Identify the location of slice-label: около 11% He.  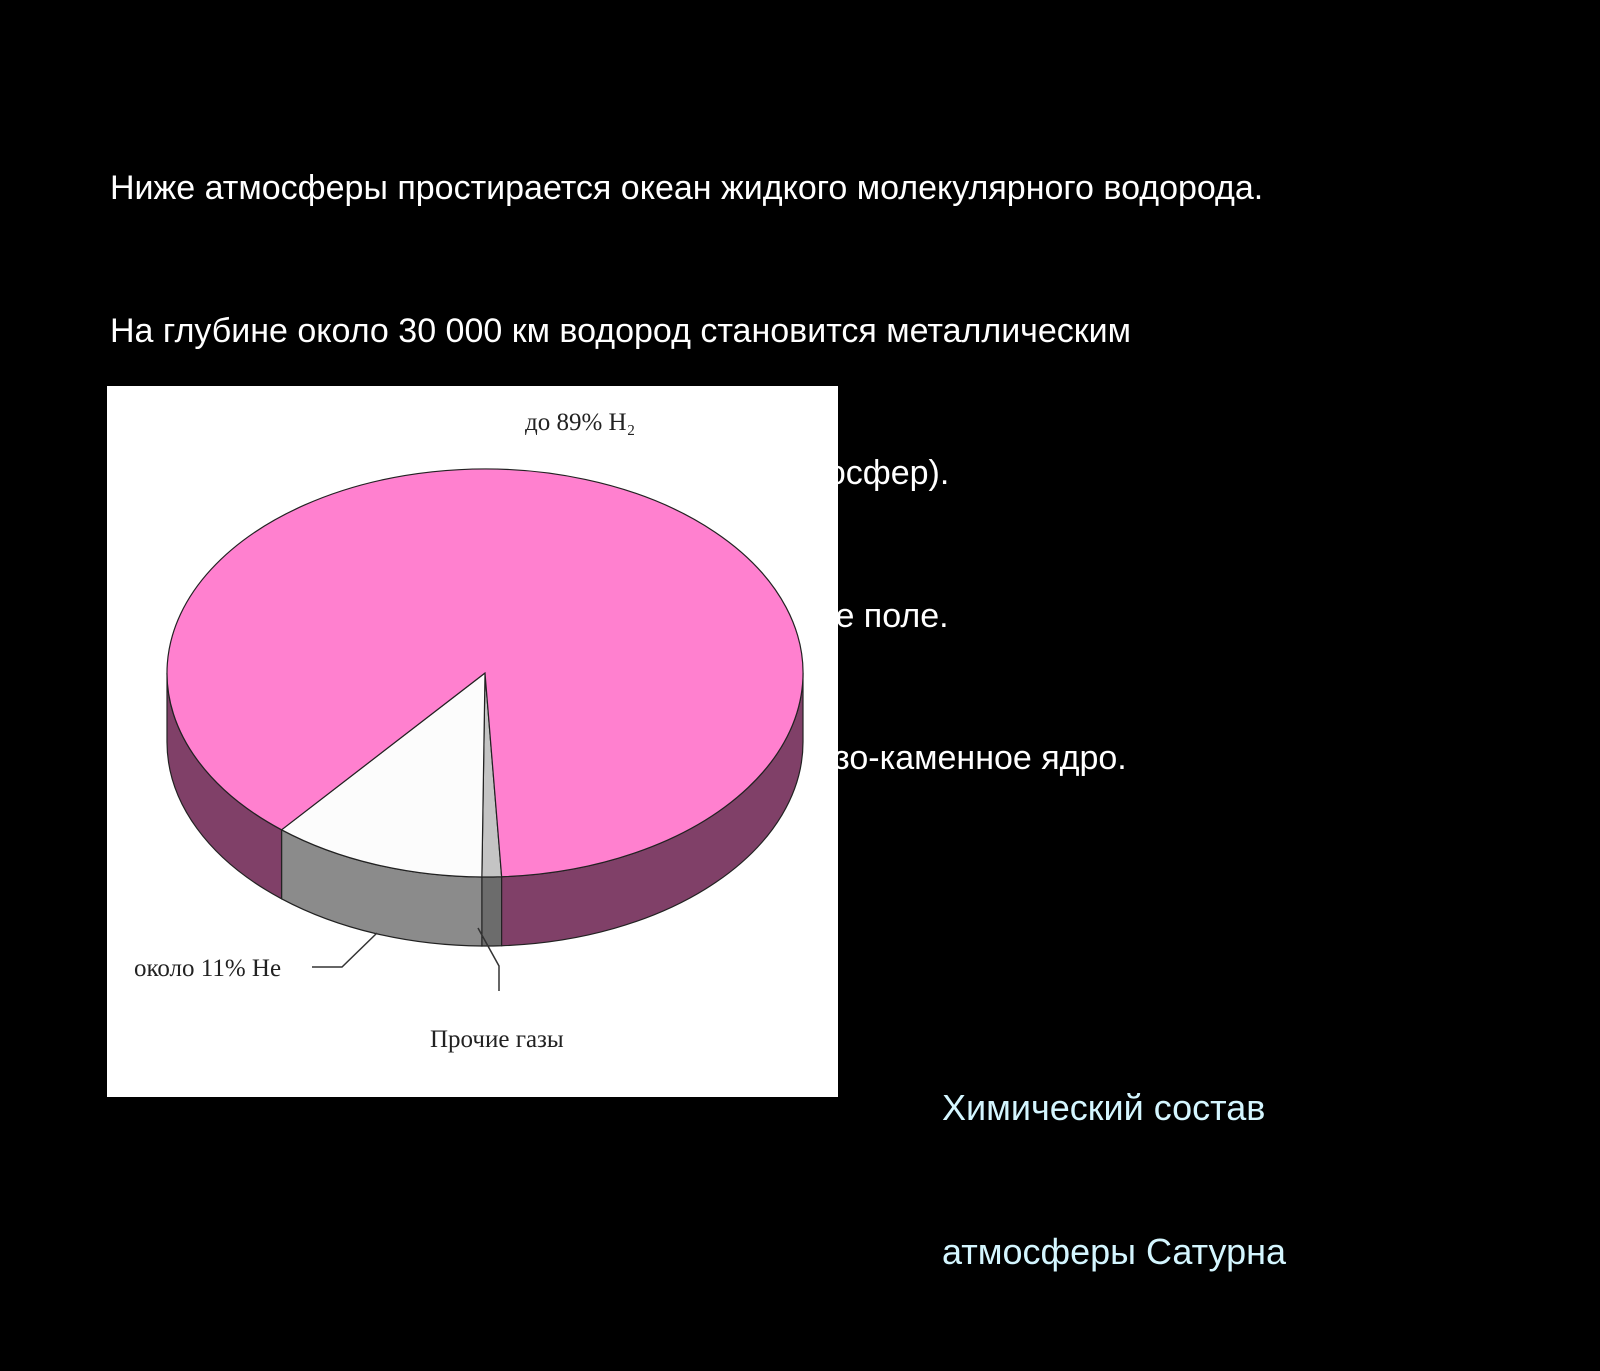
(207, 968).